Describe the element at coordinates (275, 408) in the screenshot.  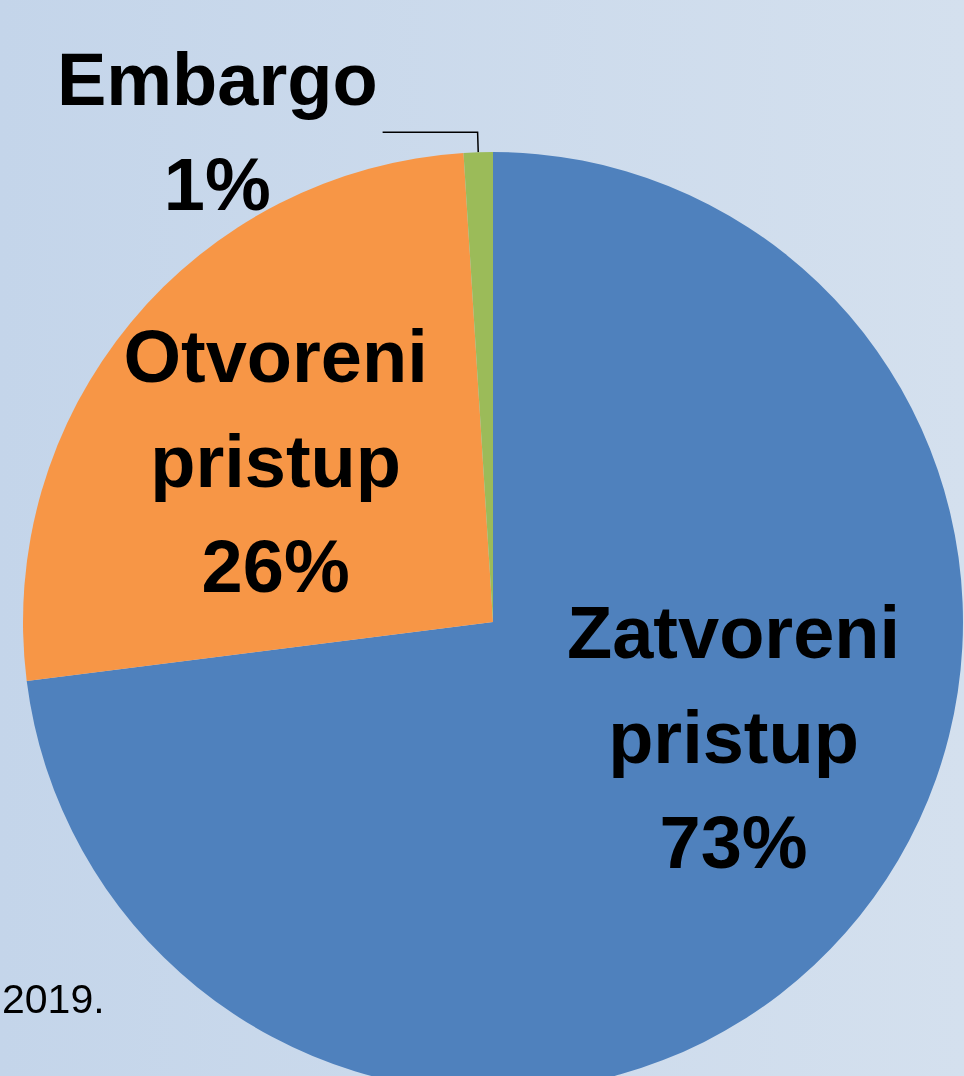
I see `slice-label: Otvoreni pristup` at that location.